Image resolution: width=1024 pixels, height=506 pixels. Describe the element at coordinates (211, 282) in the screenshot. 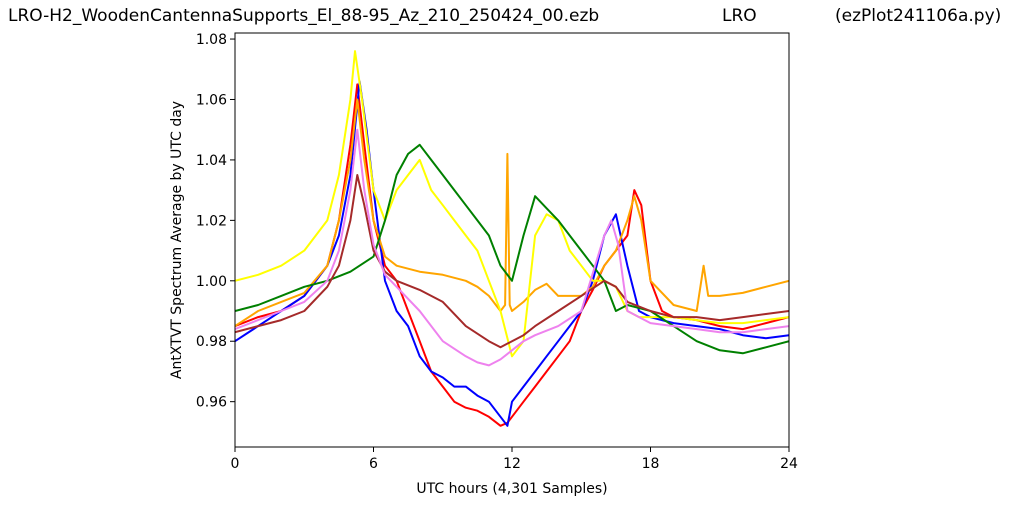

I see `y-tick-label: 1.00` at that location.